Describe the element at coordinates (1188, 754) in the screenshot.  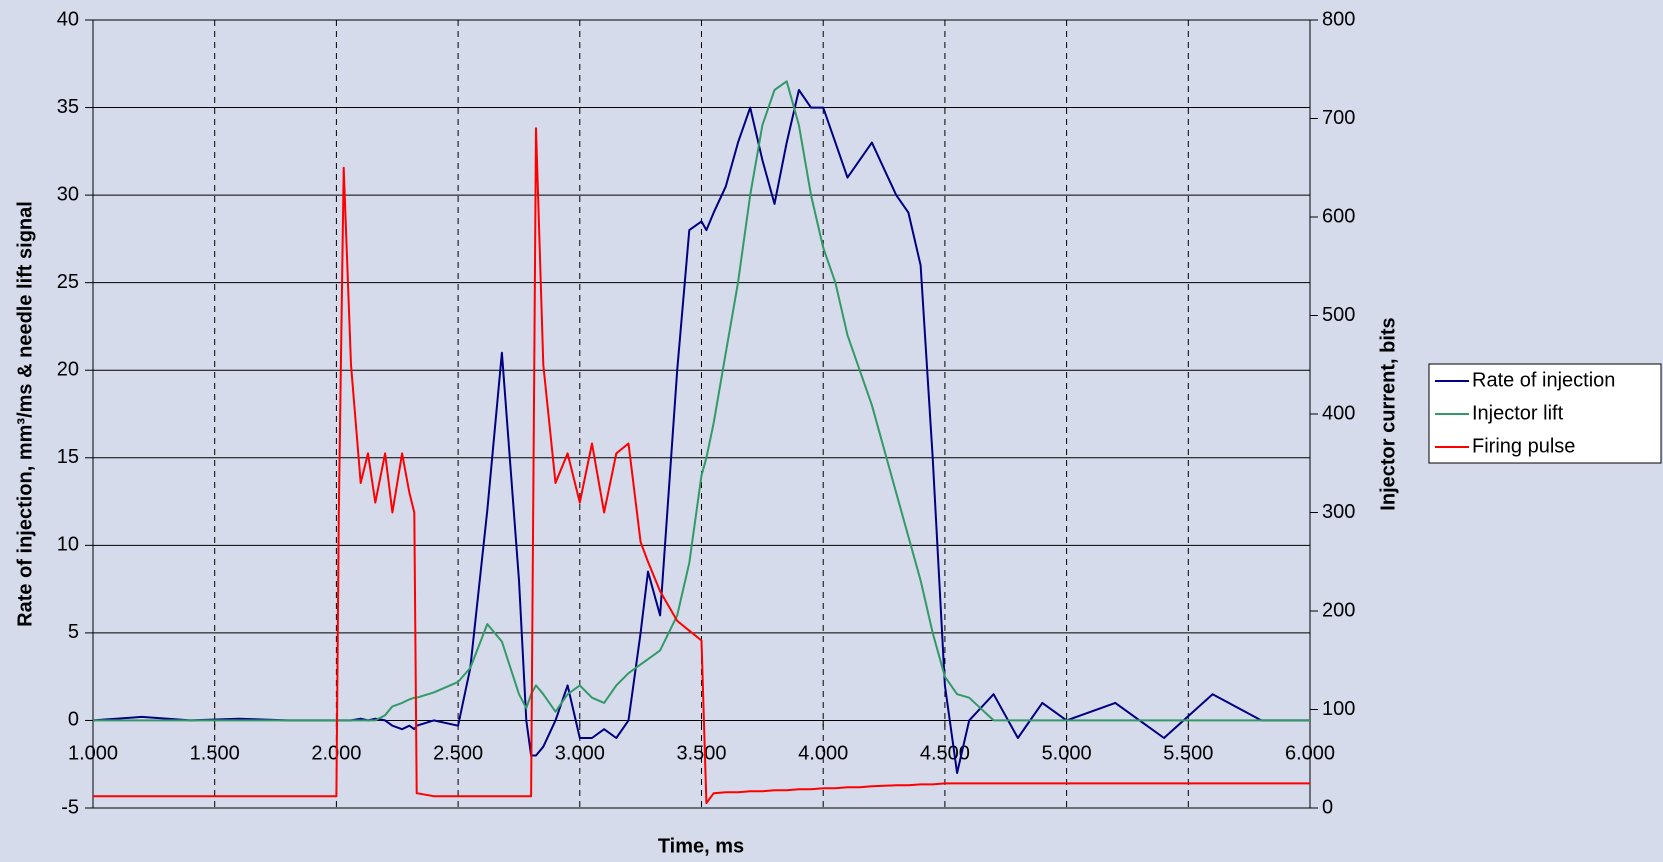
I see `x-tick-label: 5.500` at that location.